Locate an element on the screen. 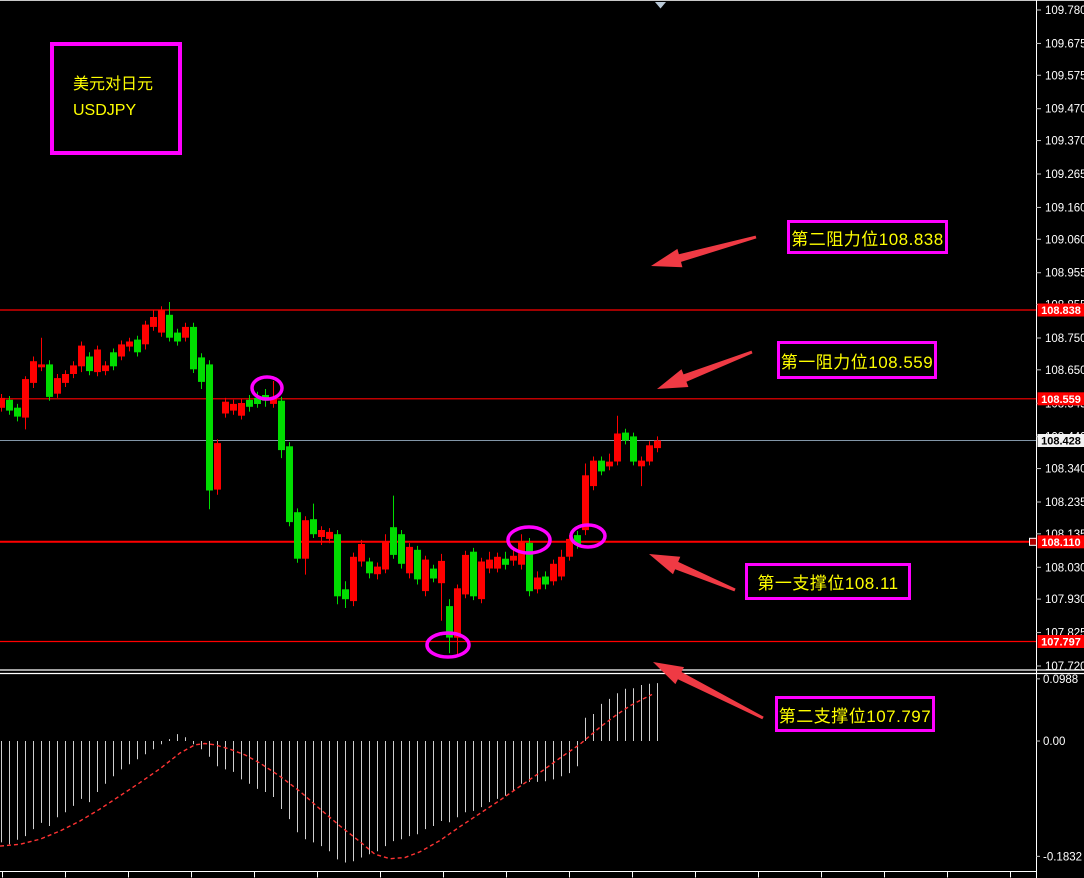 The image size is (1084, 878). axis-price-label: 109.370 is located at coordinates (1064, 142).